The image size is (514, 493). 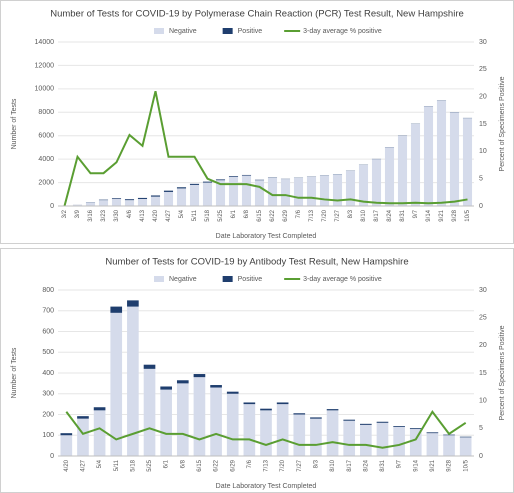 I want to click on y2-tick-label: 20, so click(x=483, y=345).